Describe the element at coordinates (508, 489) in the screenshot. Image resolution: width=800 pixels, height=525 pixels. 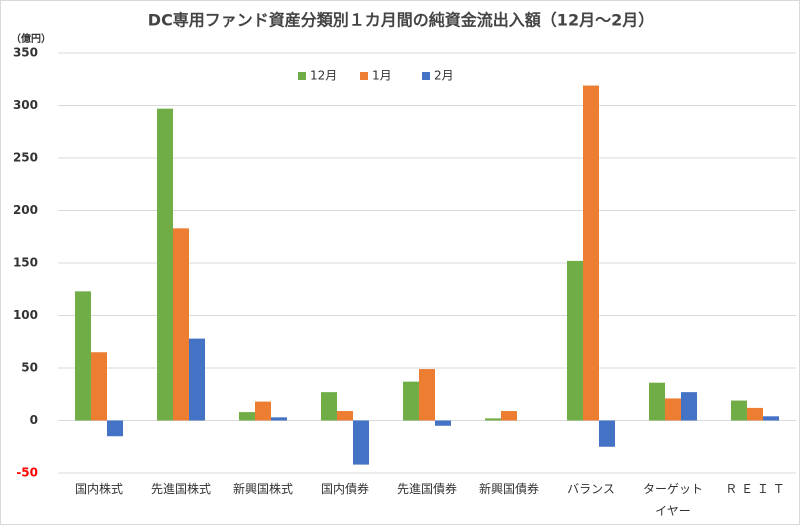
I see `x-tick-label: 新興国債券` at that location.